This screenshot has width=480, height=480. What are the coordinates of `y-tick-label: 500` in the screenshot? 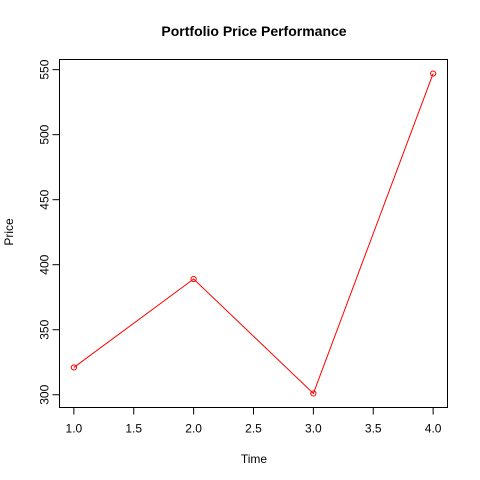 It's located at (45, 134).